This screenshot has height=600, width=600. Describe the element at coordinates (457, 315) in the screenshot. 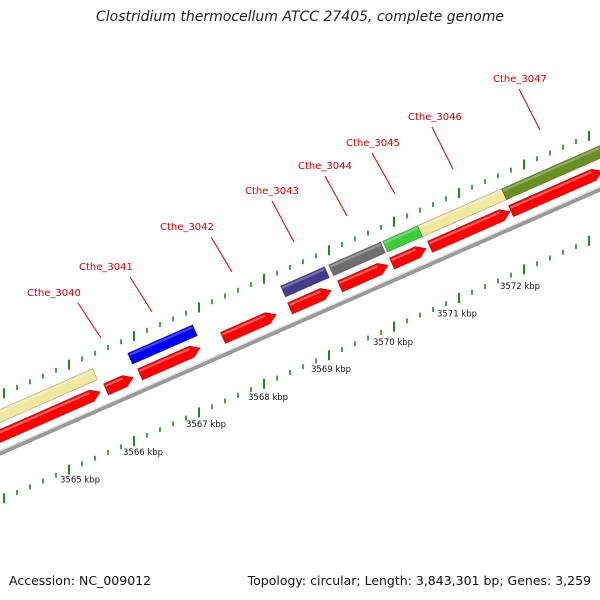

I see `kbp-label: 3571 kbp` at that location.